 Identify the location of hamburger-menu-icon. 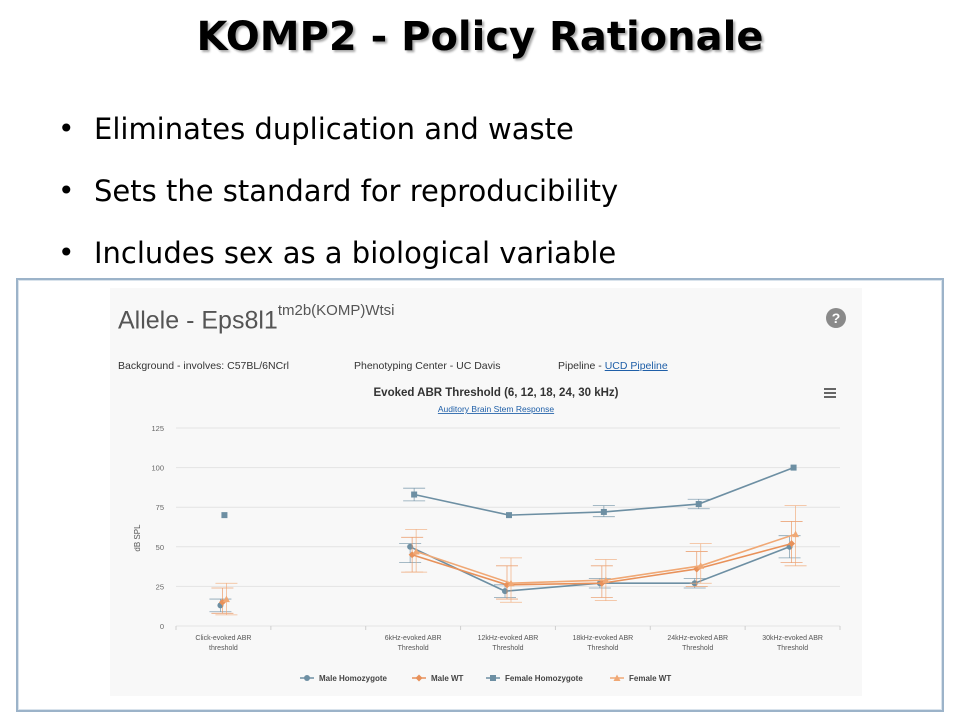
(830, 393).